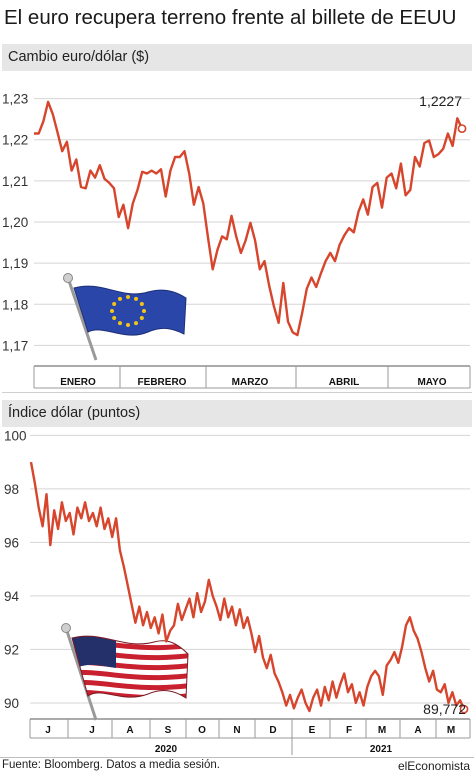  I want to click on chart-title-dxy: Índice dólar (puntos), so click(74, 413).